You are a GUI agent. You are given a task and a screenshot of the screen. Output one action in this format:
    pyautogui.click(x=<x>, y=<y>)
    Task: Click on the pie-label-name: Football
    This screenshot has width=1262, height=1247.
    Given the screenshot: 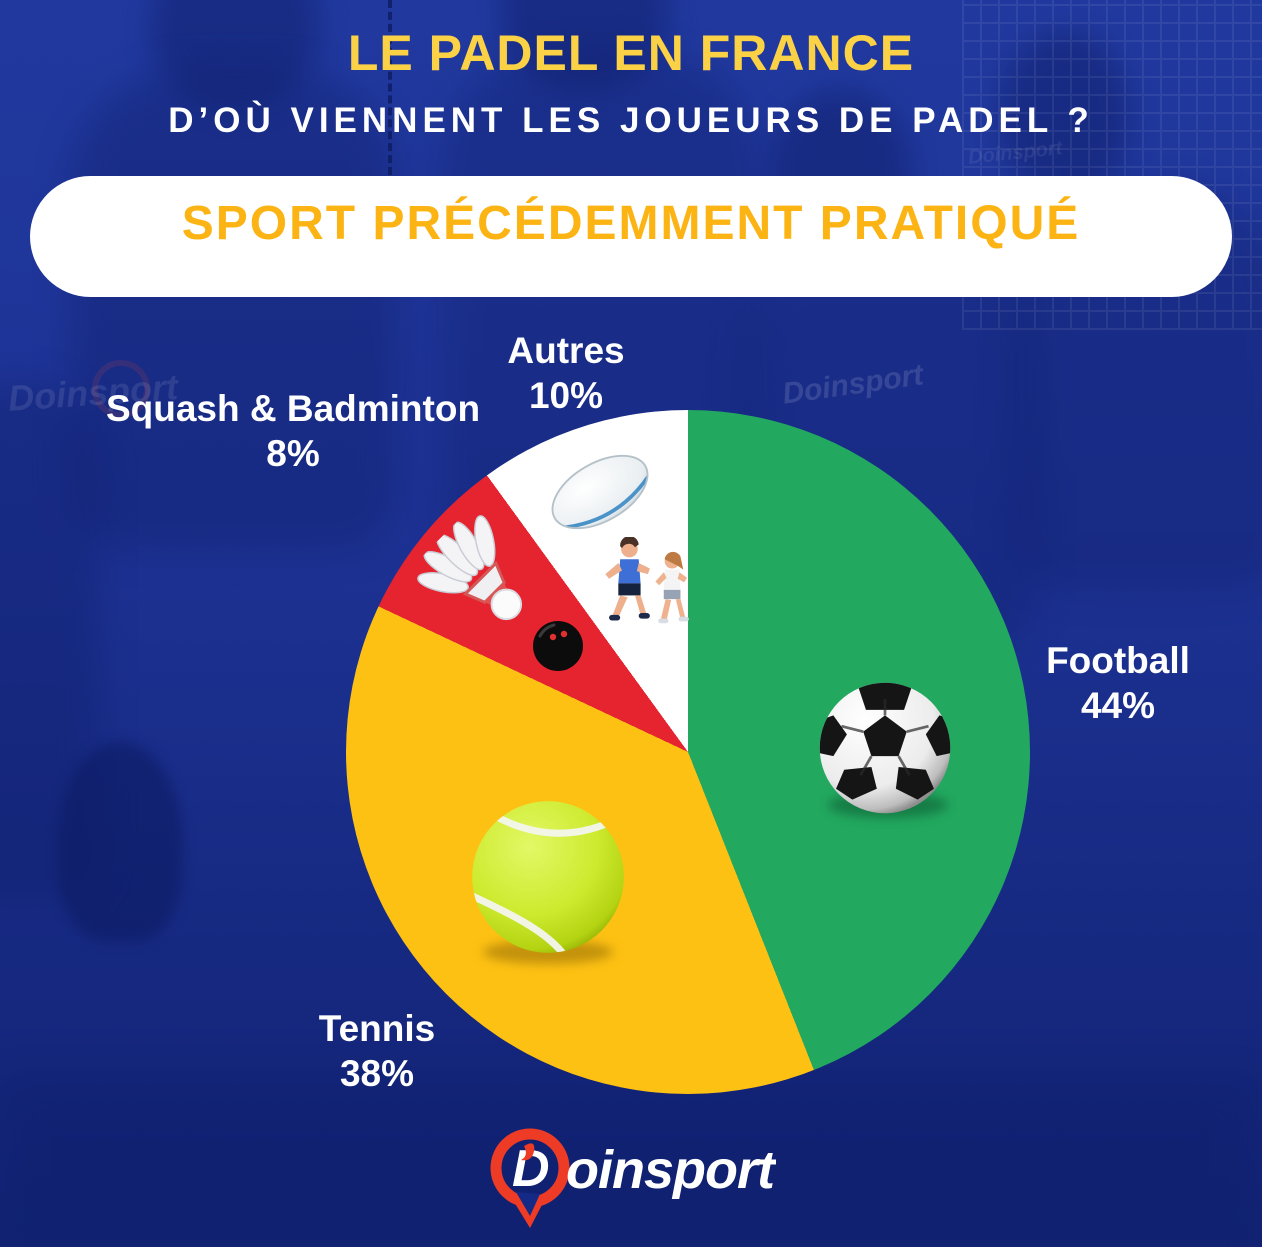 What is the action you would take?
    pyautogui.click(x=1118, y=660)
    